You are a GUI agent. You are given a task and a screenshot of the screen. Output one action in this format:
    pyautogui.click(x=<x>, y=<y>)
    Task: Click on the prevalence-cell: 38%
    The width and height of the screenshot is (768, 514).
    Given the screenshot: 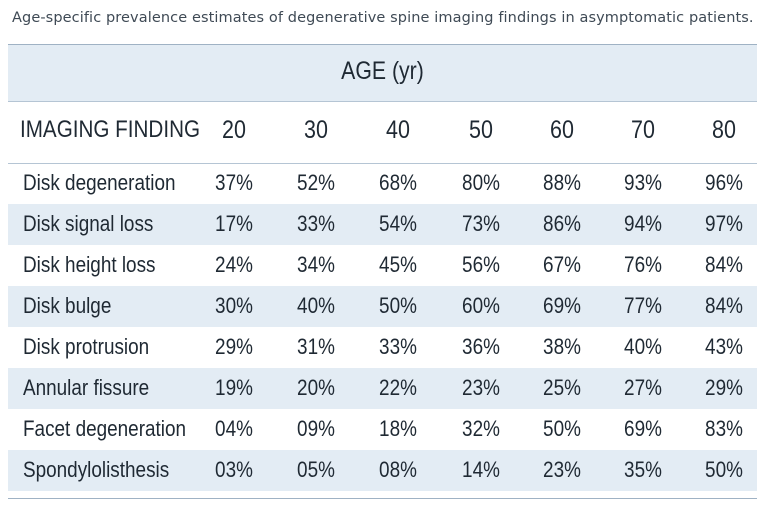 What is the action you would take?
    pyautogui.click(x=562, y=346)
    